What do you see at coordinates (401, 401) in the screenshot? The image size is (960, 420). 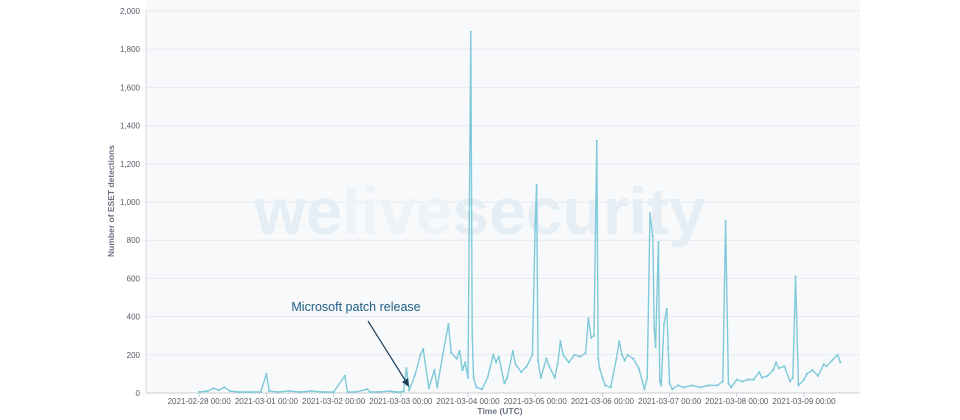 I see `x-tick-label: 2021-03-03 00:00` at bounding box center [401, 401].